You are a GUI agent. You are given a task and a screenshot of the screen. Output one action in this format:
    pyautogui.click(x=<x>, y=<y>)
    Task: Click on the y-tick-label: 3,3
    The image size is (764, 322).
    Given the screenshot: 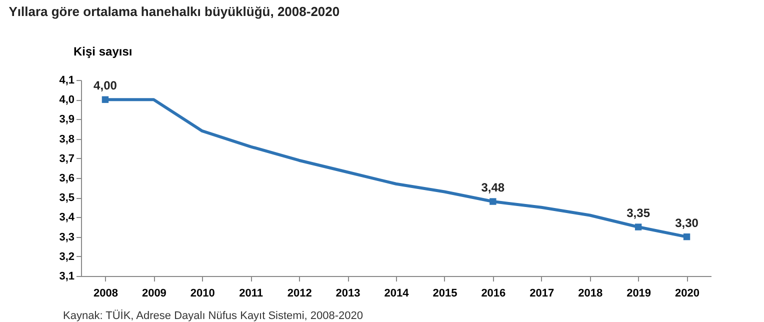 What is the action you would take?
    pyautogui.click(x=66, y=237)
    